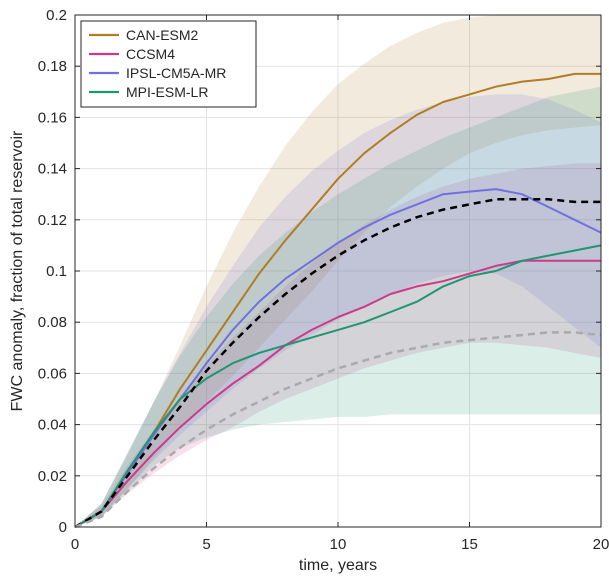 The width and height of the screenshot is (609, 576). What do you see at coordinates (150, 54) in the screenshot?
I see `legend-label-1: CCSM4` at bounding box center [150, 54].